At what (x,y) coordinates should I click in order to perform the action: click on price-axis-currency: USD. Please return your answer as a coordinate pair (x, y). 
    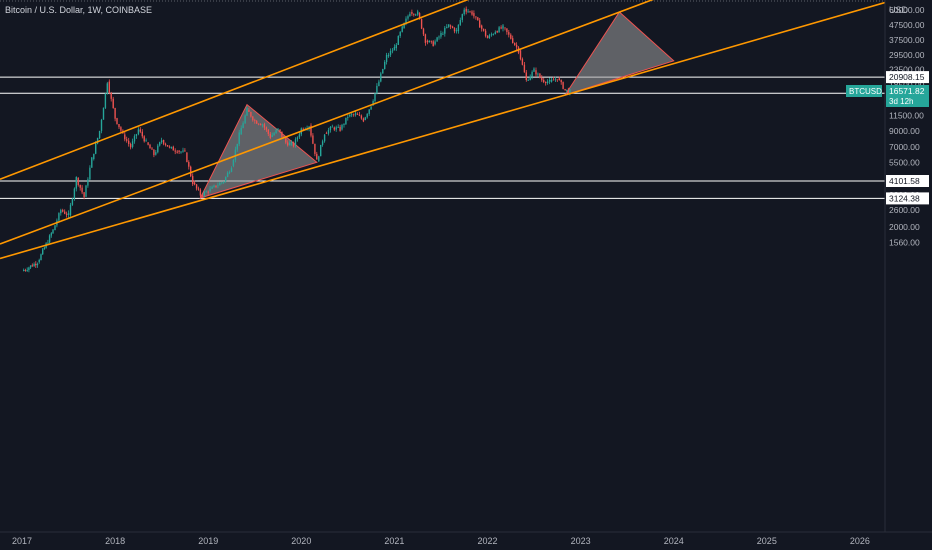
    Looking at the image, I should click on (899, 10).